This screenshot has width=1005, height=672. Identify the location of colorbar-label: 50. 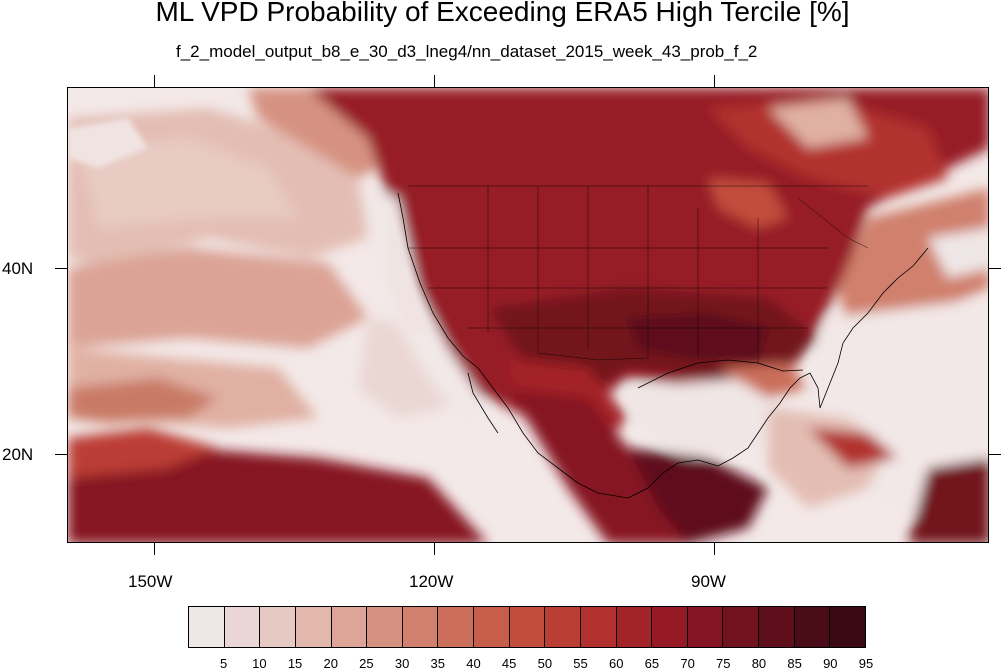
(545, 663).